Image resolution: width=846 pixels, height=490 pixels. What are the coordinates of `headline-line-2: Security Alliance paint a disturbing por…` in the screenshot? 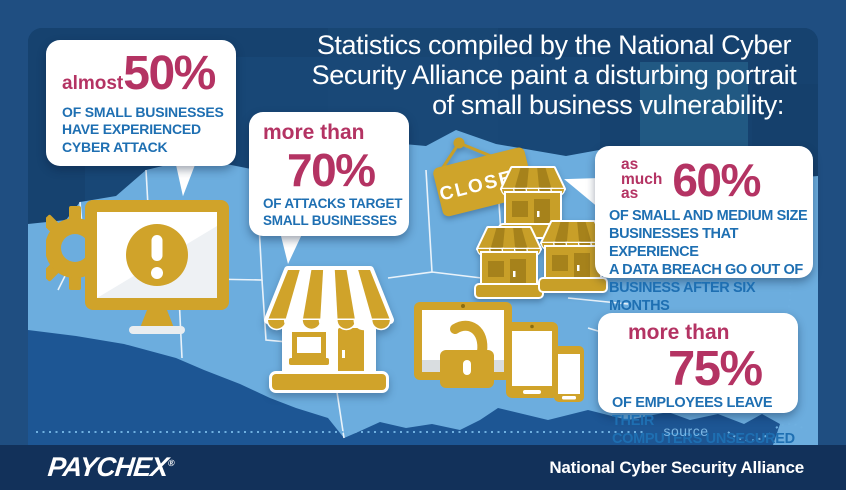 It's located at (554, 75).